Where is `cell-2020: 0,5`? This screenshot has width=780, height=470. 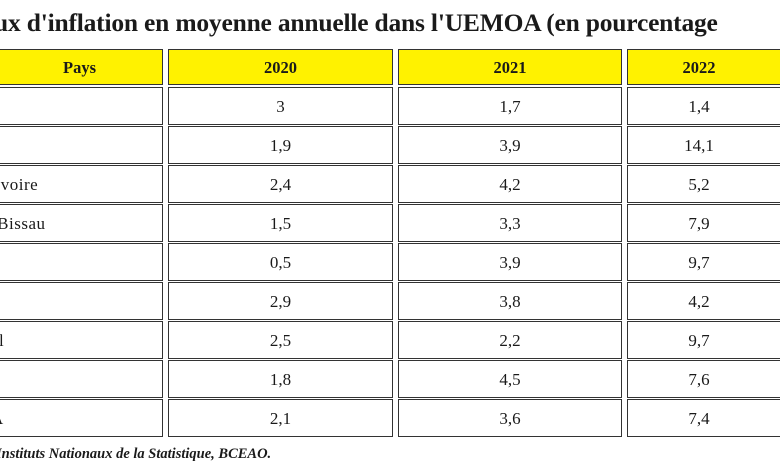
cell-2020: 0,5 is located at coordinates (280, 262).